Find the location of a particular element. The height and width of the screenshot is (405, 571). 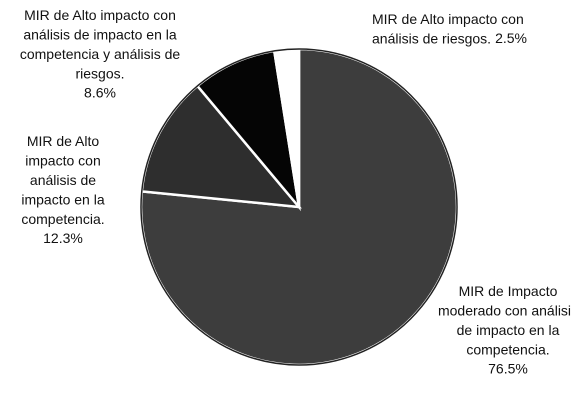

label-line: análisis de is located at coordinates (63, 180).